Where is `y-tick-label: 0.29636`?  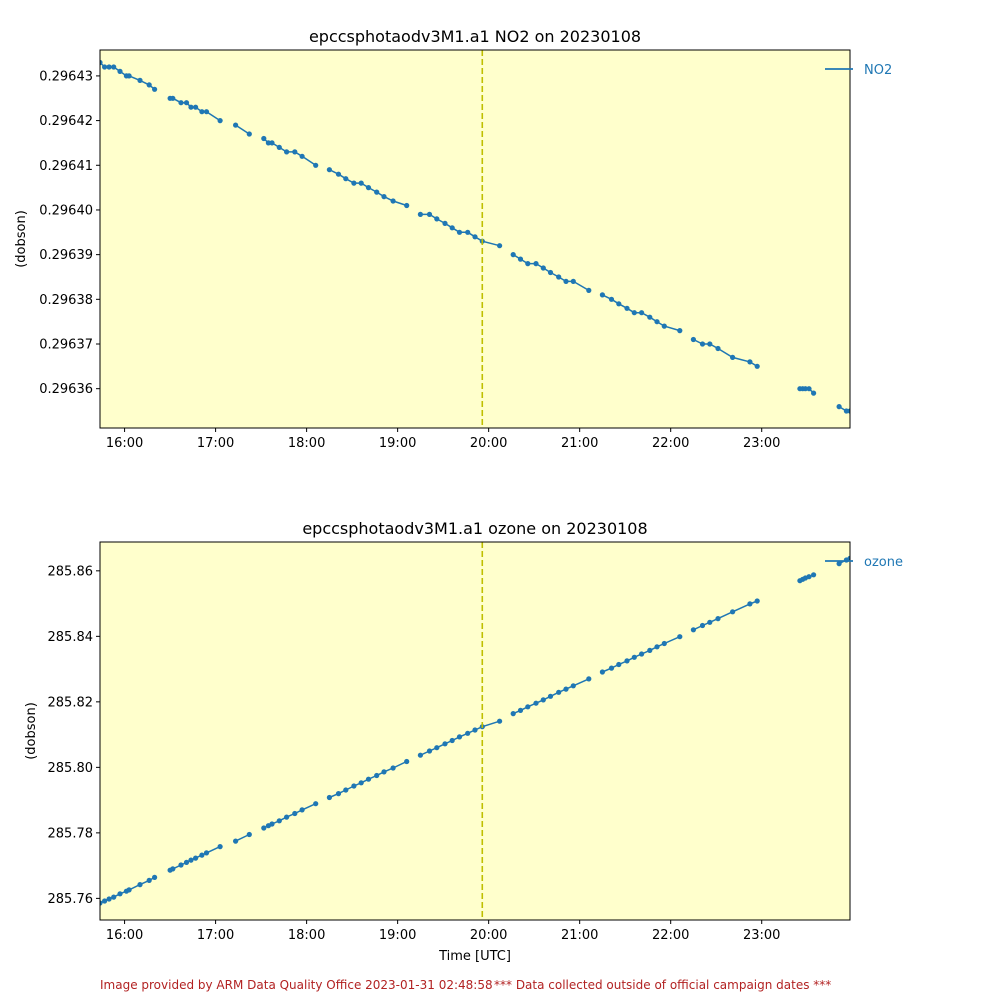
y-tick-label: 0.29636 is located at coordinates (66, 389).